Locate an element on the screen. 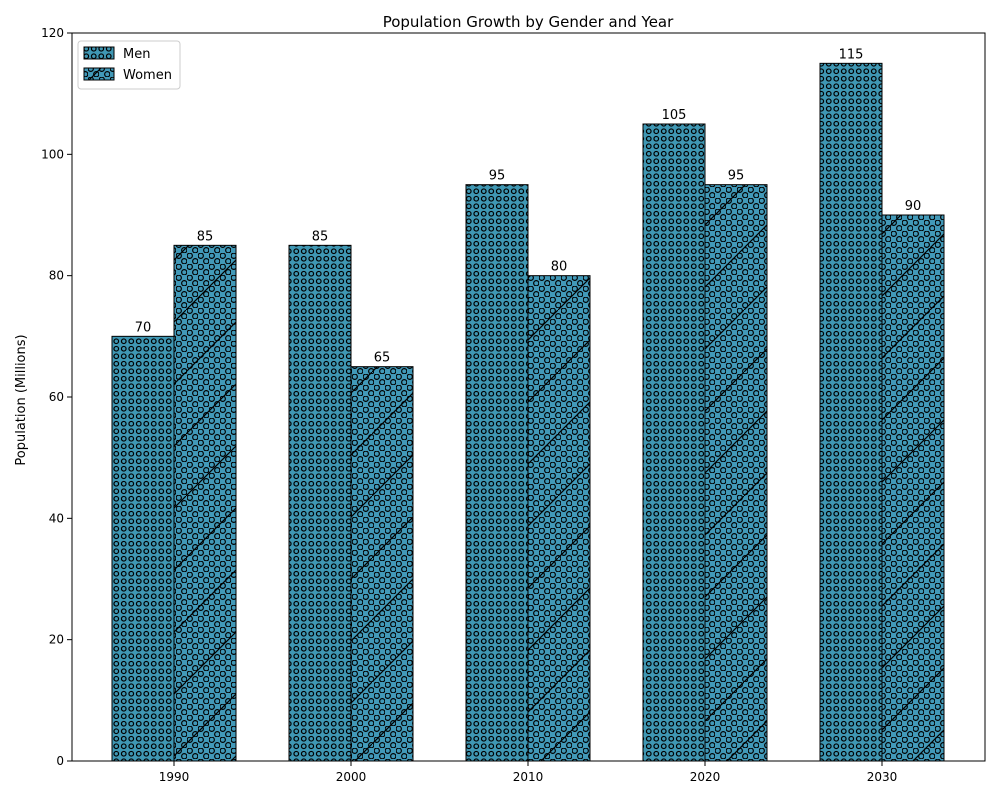 The image size is (1000, 800). legend-label-women: Women is located at coordinates (147, 75).